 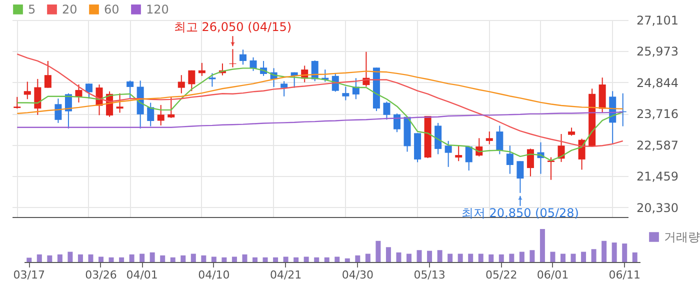 I want to click on y-tick-label: 25,973, so click(x=657, y=51).